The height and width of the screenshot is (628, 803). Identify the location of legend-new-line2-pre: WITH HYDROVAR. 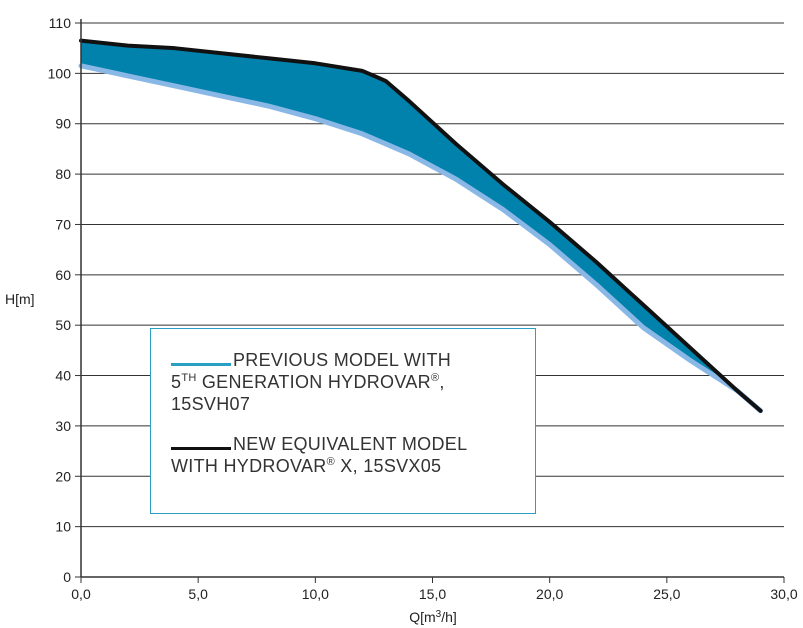
(249, 466).